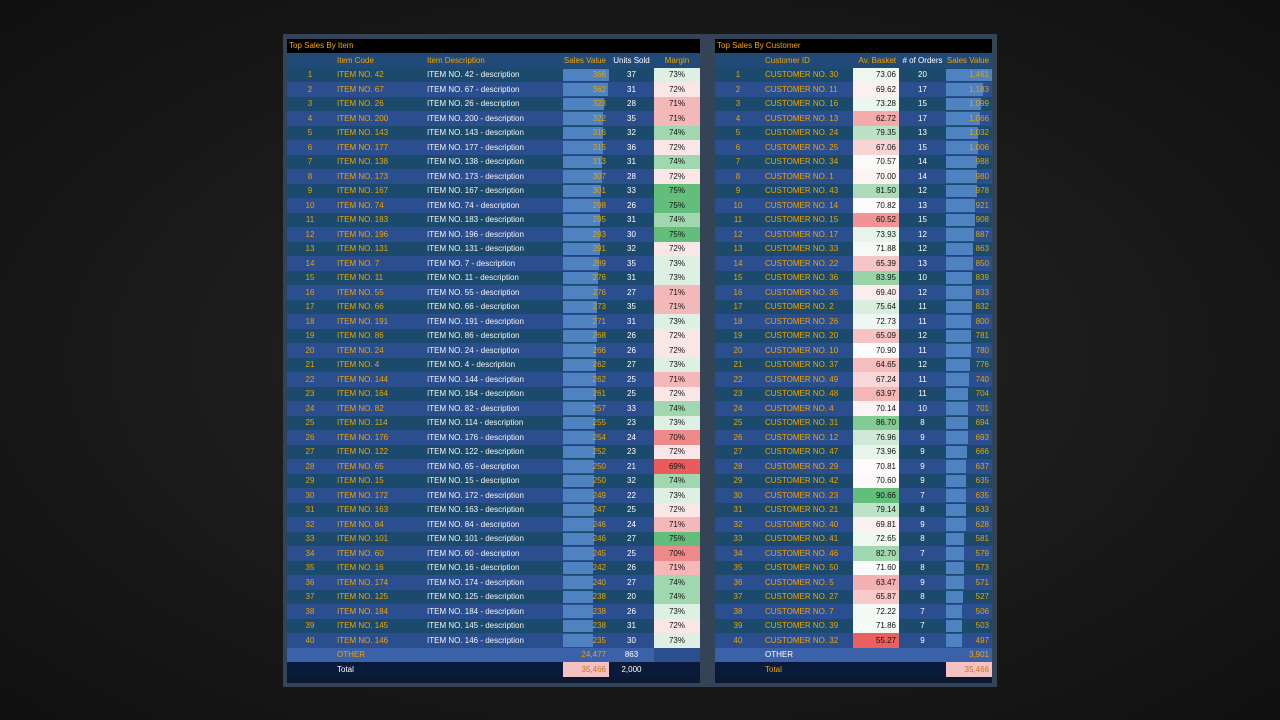  Describe the element at coordinates (677, 205) in the screenshot. I see `margin: 75%` at that location.